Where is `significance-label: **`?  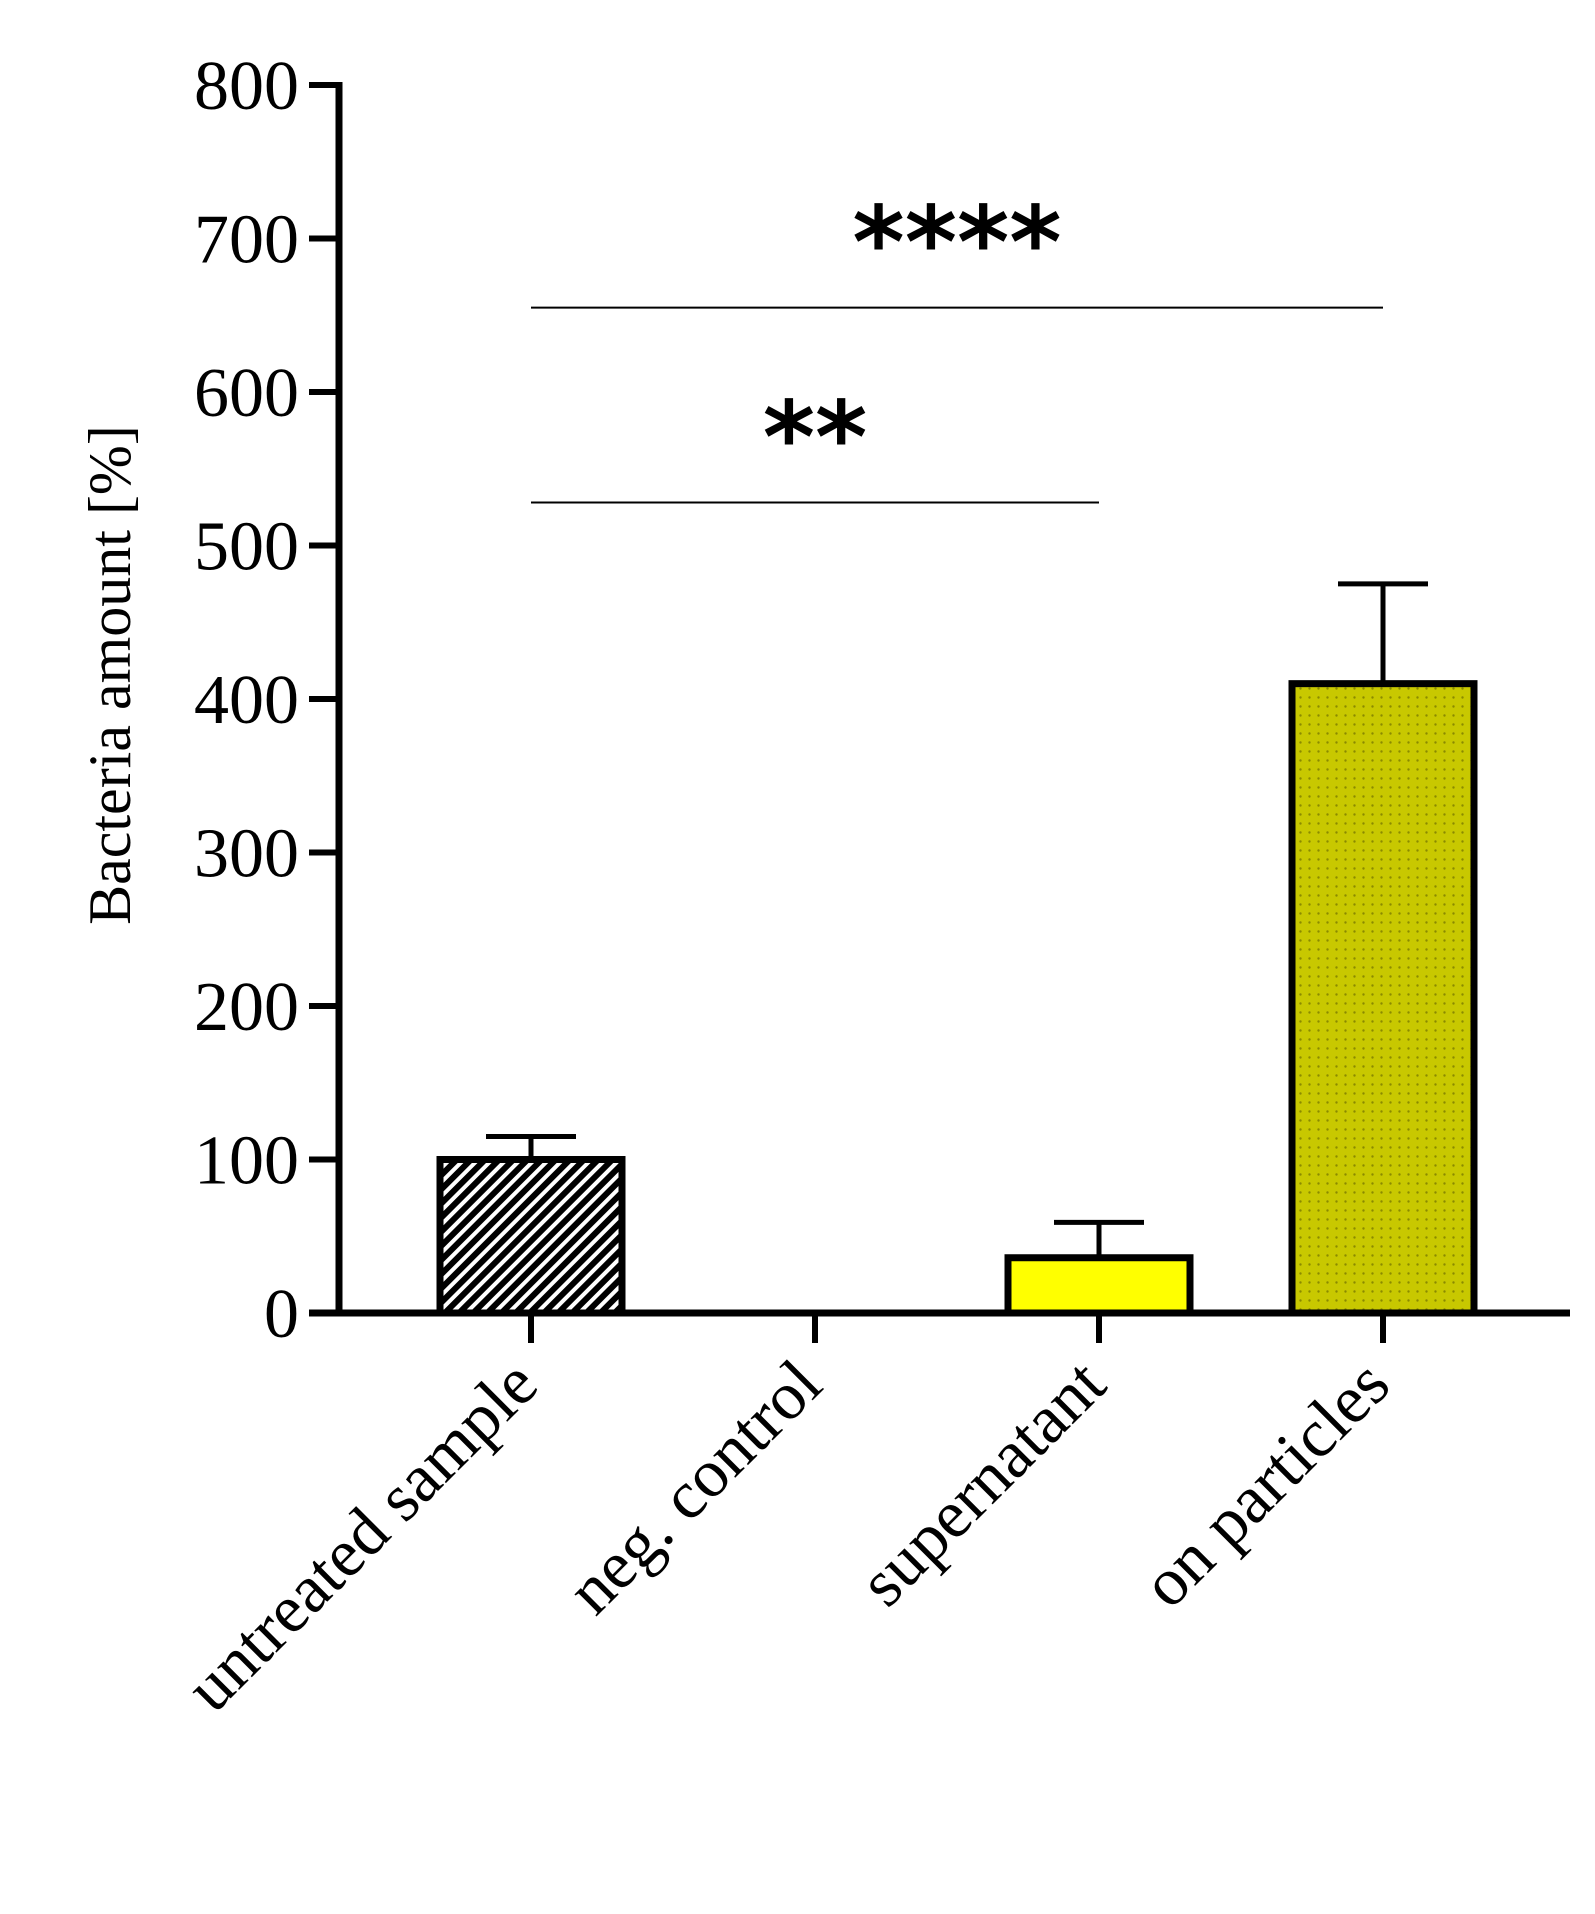
significance-label: ** is located at coordinates (815, 438).